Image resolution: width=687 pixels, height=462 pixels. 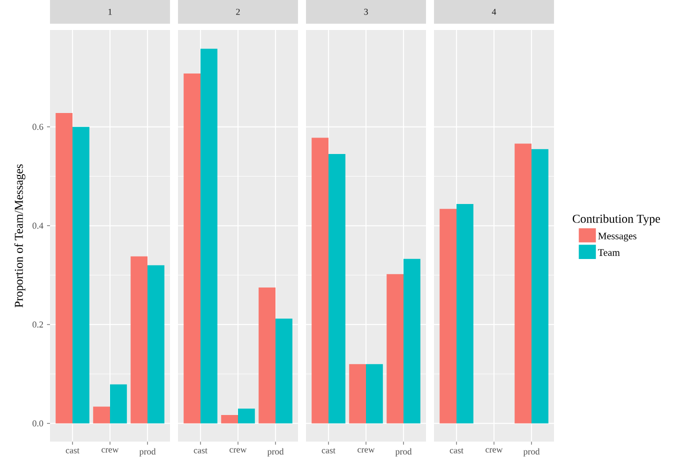 I want to click on chart-title: 2, so click(x=238, y=11).